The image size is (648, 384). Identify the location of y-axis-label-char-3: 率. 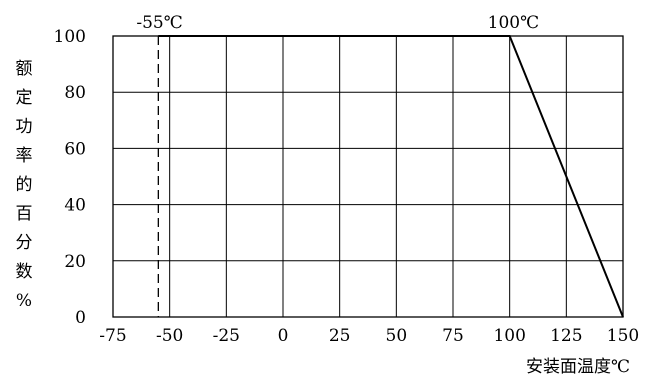
(24, 156).